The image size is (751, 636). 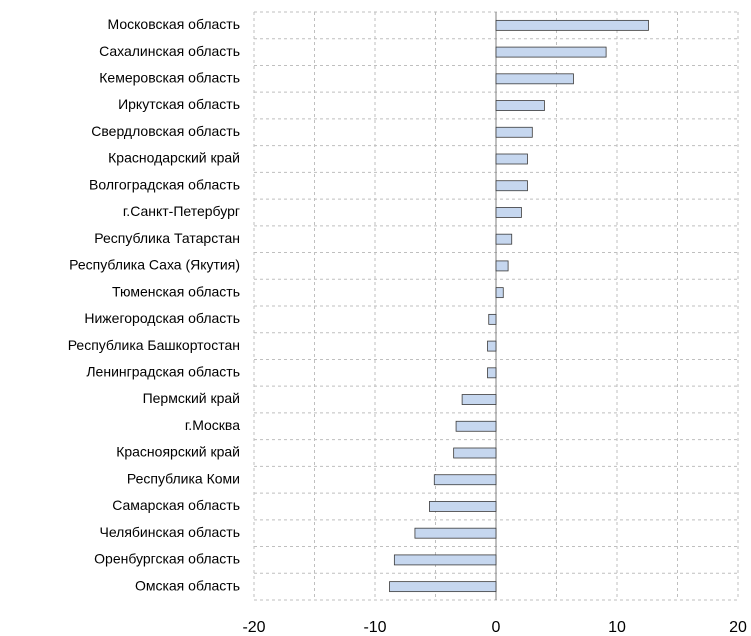 I want to click on y-tick-label: Республика Коми, so click(x=183, y=478).